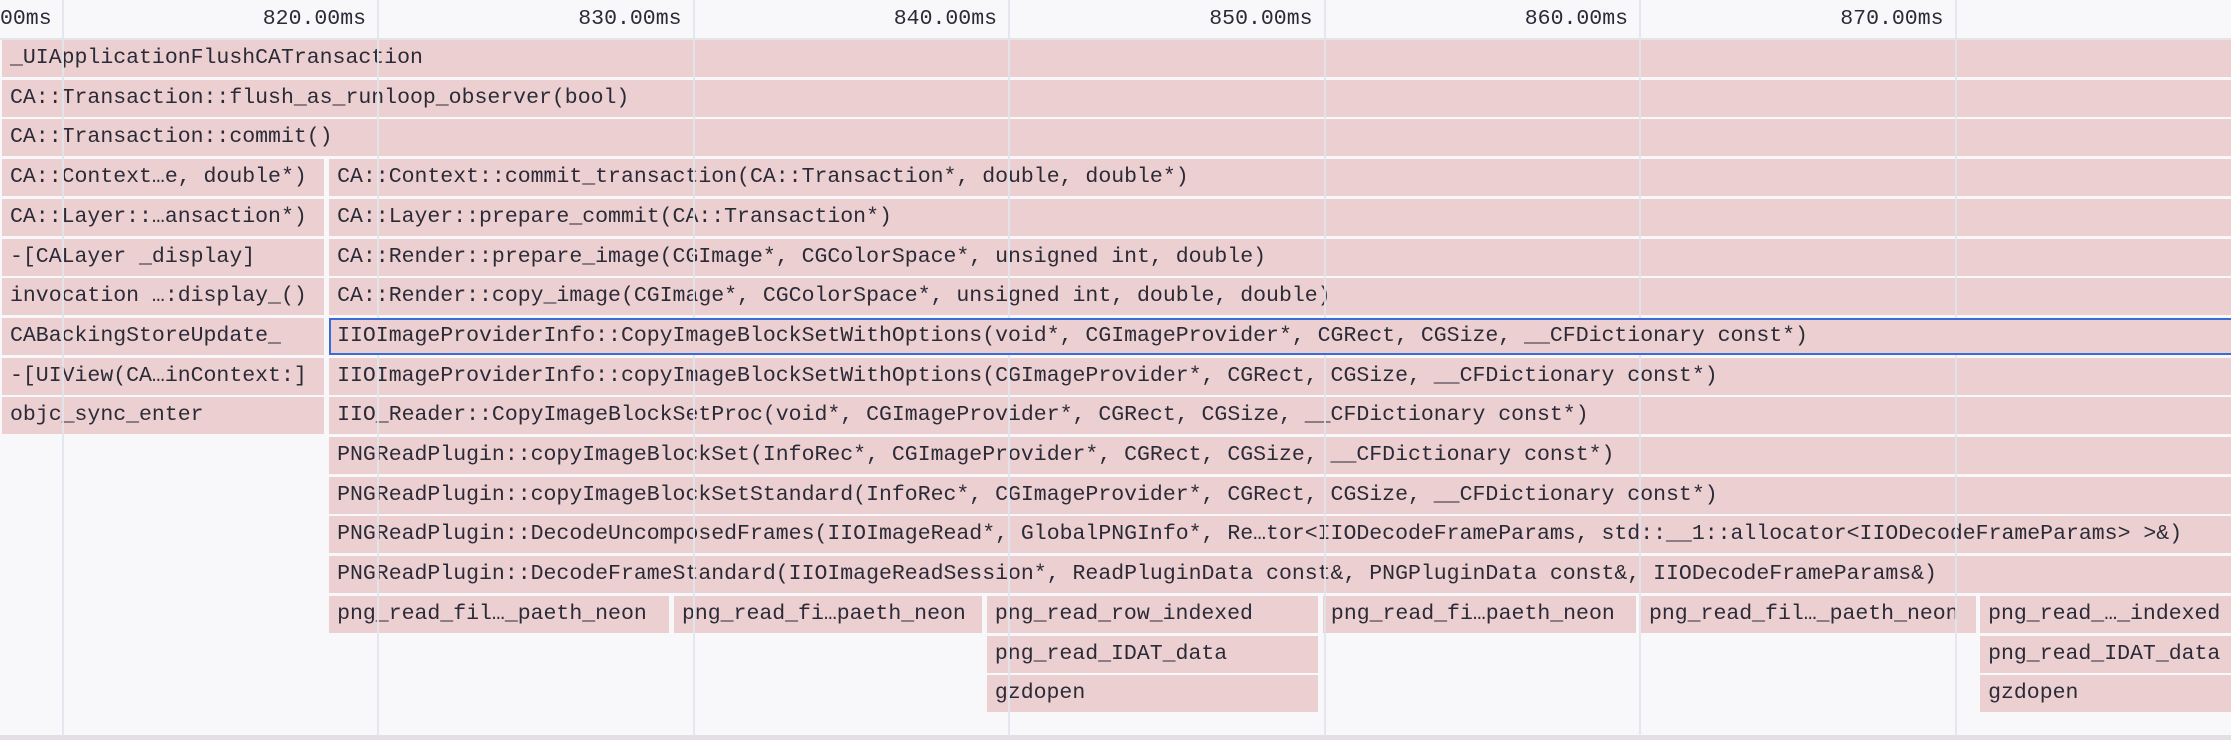 This screenshot has height=740, width=2231. What do you see at coordinates (1892, 19) in the screenshot?
I see `time-tick-label: 870.00ms` at bounding box center [1892, 19].